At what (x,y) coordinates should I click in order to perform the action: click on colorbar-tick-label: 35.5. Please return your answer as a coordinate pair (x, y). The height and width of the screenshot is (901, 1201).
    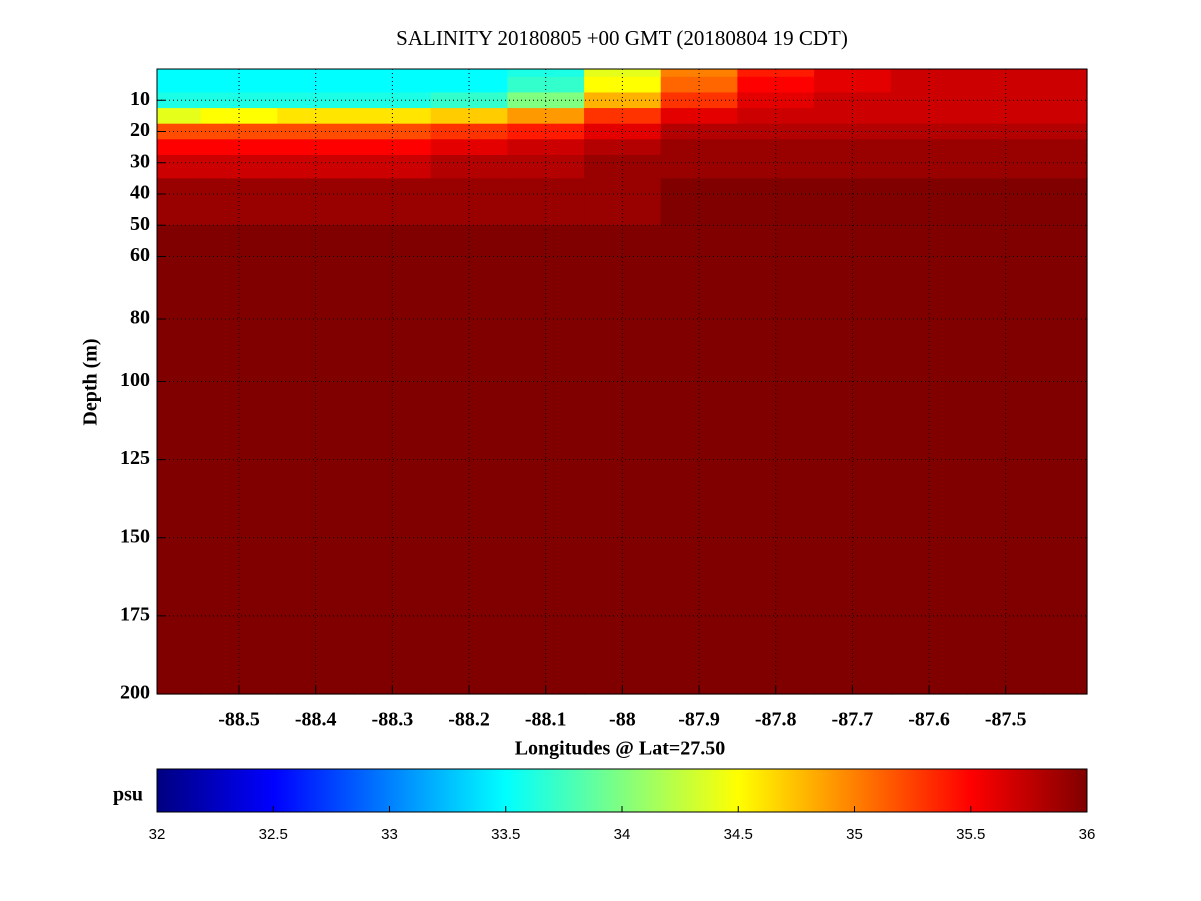
    Looking at the image, I should click on (970, 834).